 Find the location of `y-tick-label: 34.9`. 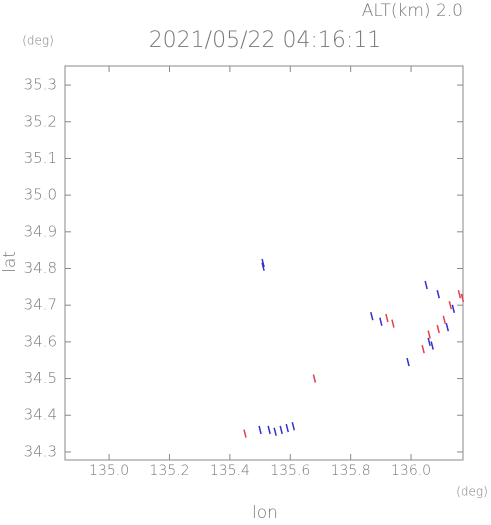

y-tick-label: 34.9 is located at coordinates (40, 231).